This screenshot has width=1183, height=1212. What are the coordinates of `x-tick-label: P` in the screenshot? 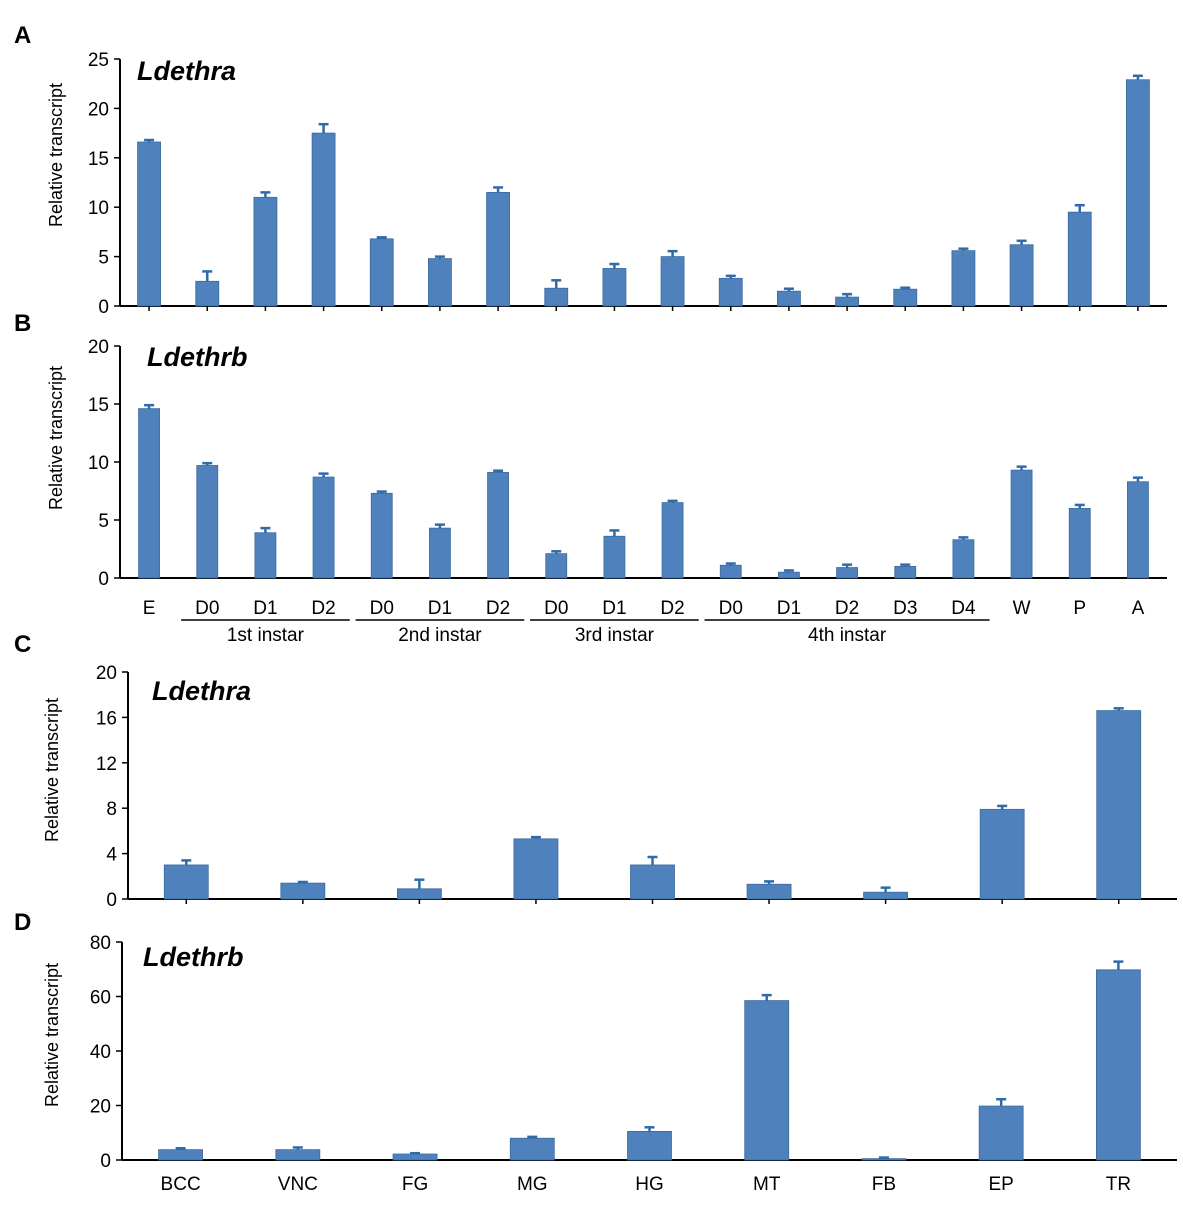 It's located at (1079, 608).